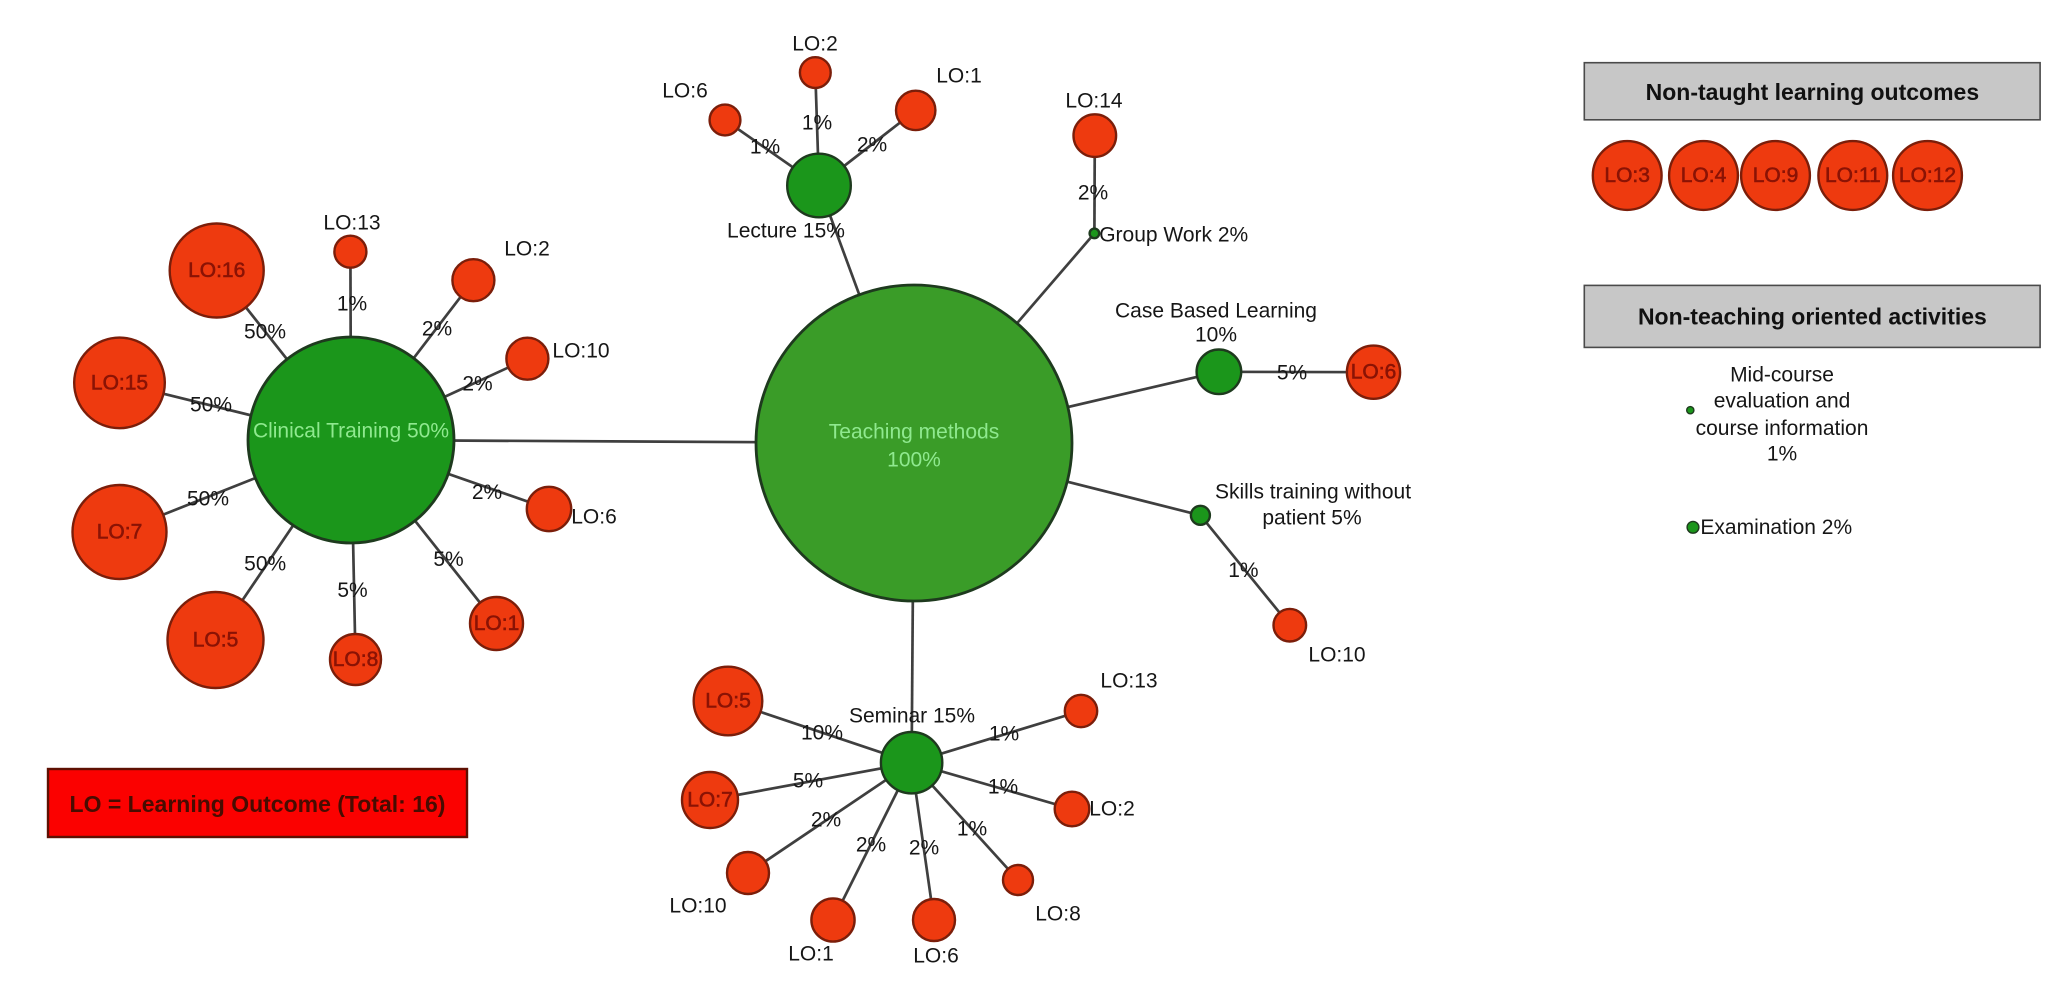  Describe the element at coordinates (1311, 518) in the screenshot. I see `svg-text: patient 5%` at that location.